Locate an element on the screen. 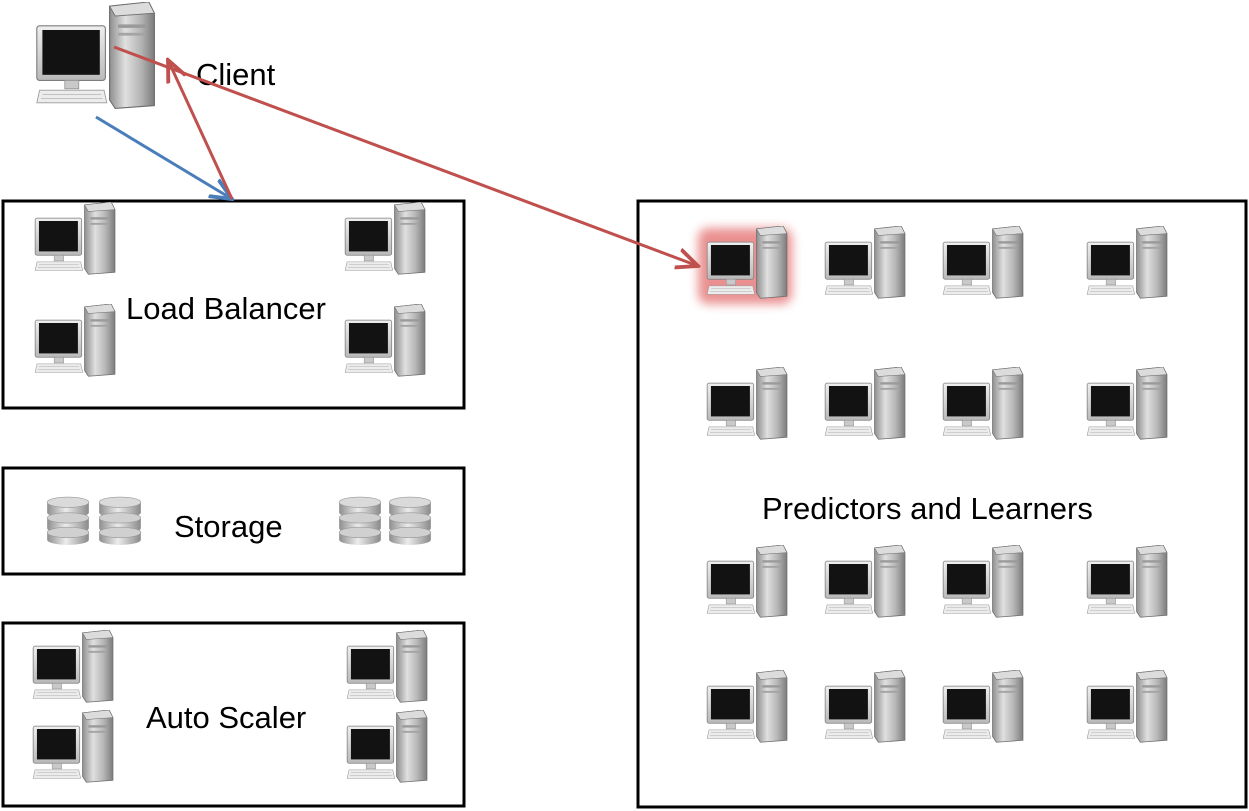  storage-box: Storage is located at coordinates (233, 521).